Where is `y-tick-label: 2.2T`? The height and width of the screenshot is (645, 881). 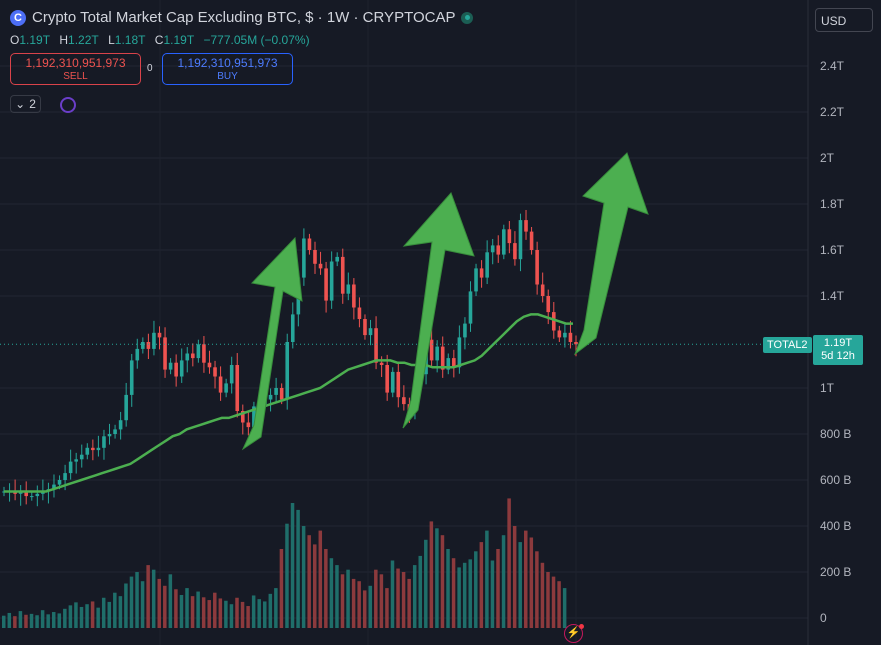
y-tick-label: 2.2T is located at coordinates (832, 112).